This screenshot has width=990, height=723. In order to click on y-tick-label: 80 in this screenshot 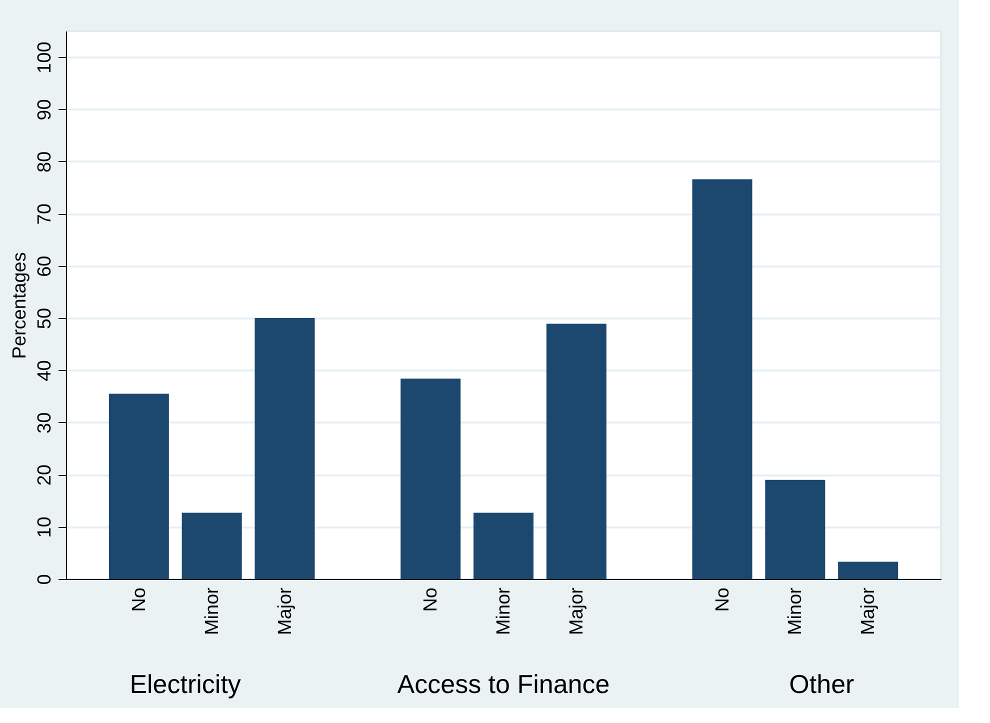, I will do `click(45, 162)`.